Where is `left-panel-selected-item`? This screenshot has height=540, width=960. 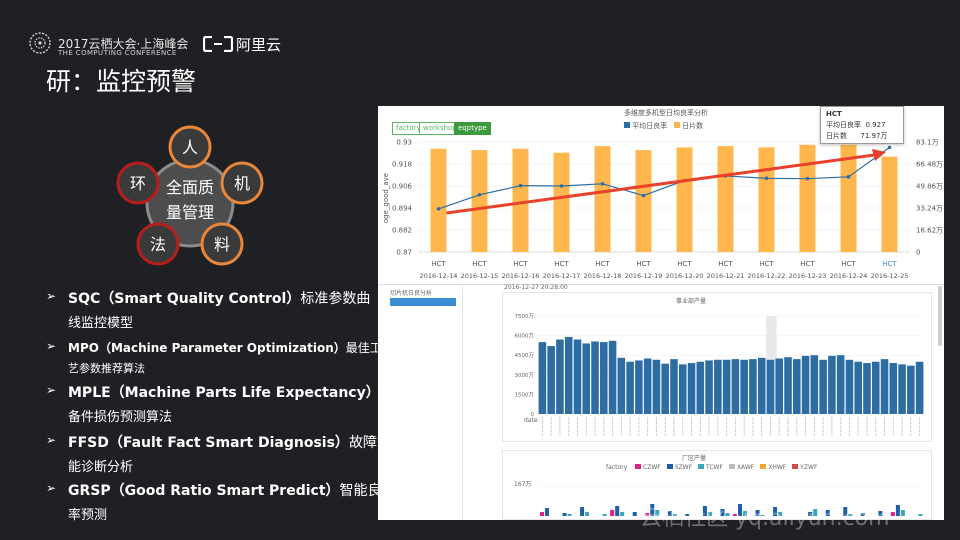
left-panel-selected-item is located at coordinates (423, 302).